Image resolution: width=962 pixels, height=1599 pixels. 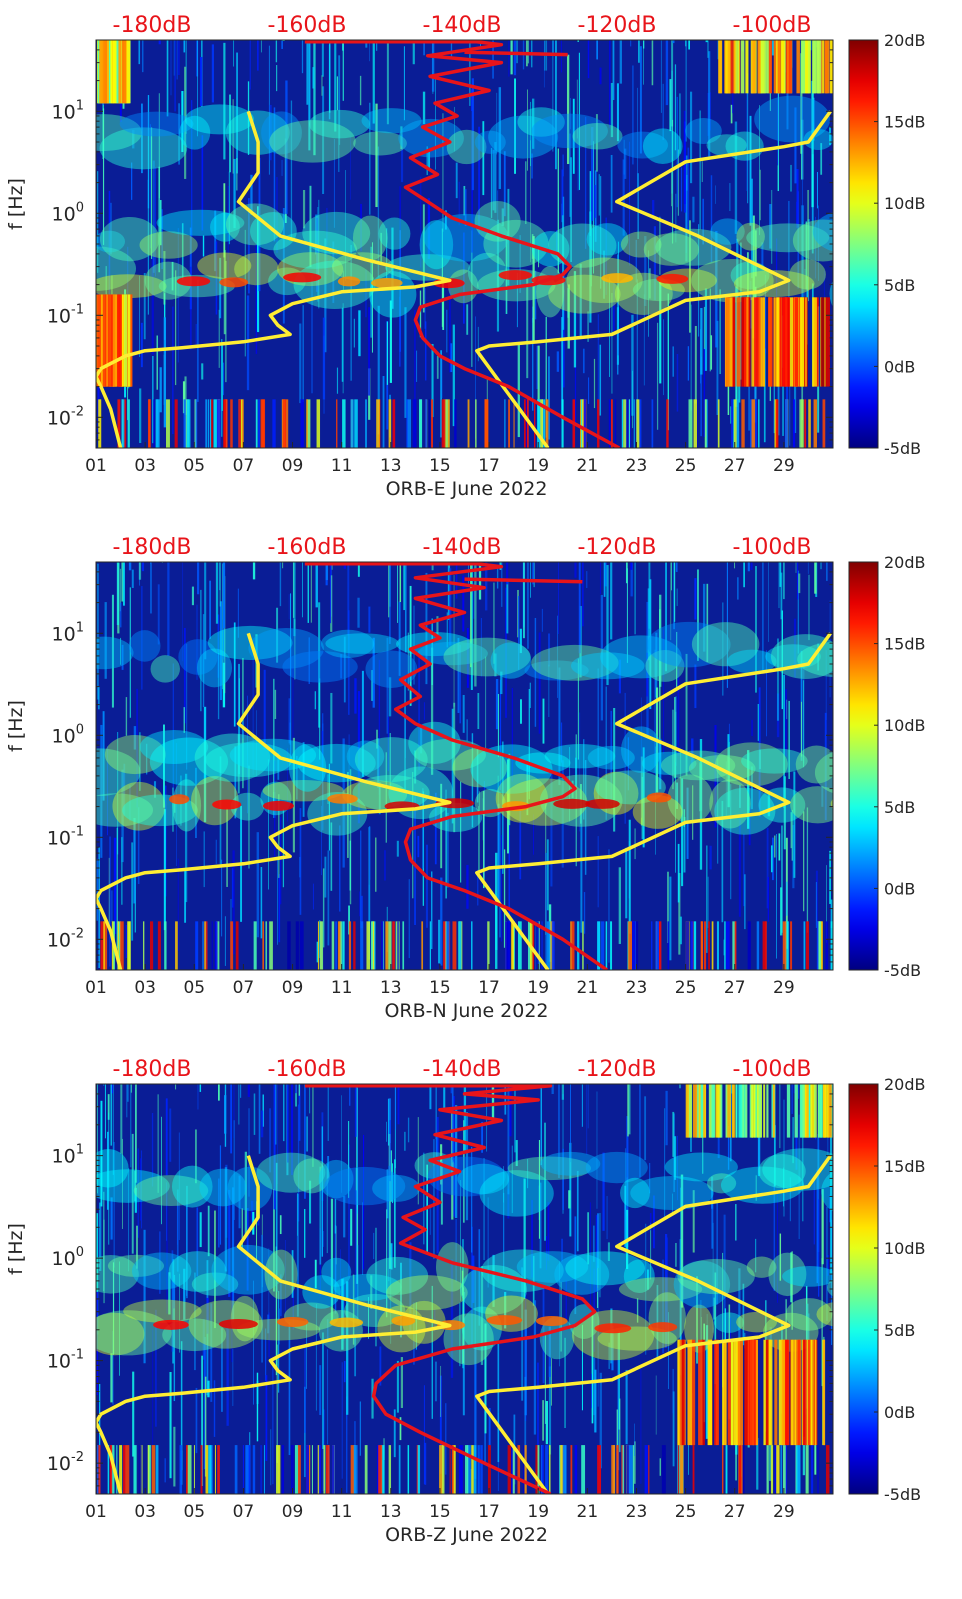 What do you see at coordinates (68, 110) in the screenshot?
I see `y-tick-label: 101` at bounding box center [68, 110].